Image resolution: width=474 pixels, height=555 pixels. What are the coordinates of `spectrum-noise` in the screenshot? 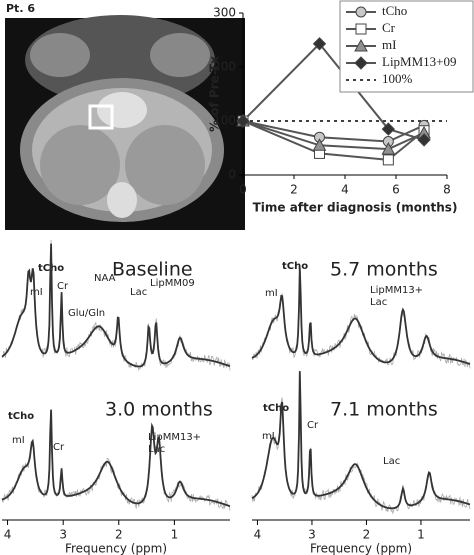 It's located at (116, 462).